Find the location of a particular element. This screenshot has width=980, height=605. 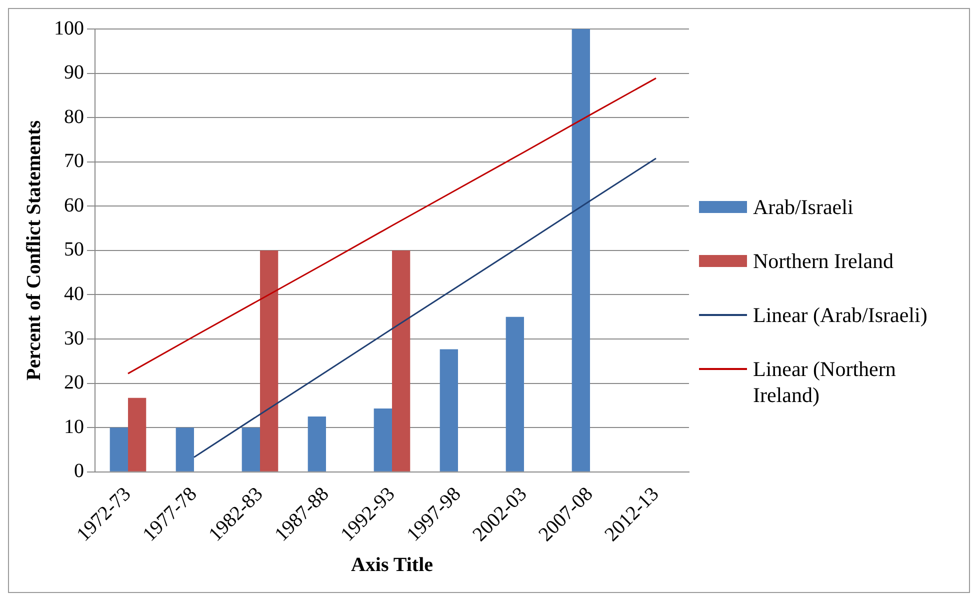

y-tick-label: 90 is located at coordinates (74, 73).